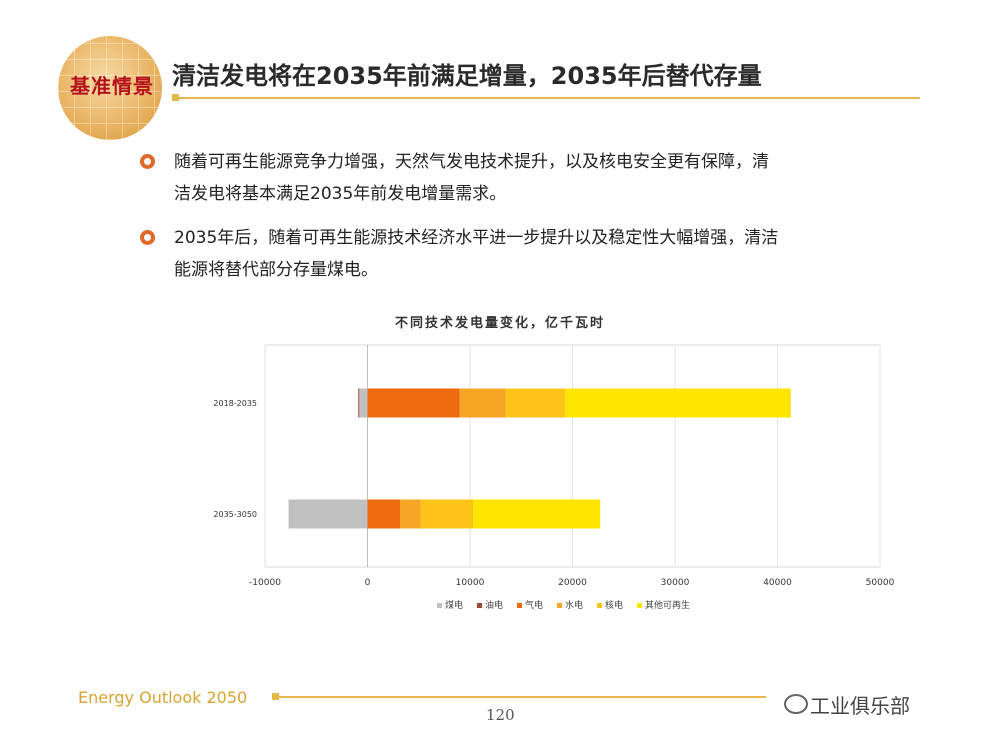 This screenshot has width=1000, height=750. What do you see at coordinates (860, 706) in the screenshot?
I see `watermark-text: 工业俱乐部` at bounding box center [860, 706].